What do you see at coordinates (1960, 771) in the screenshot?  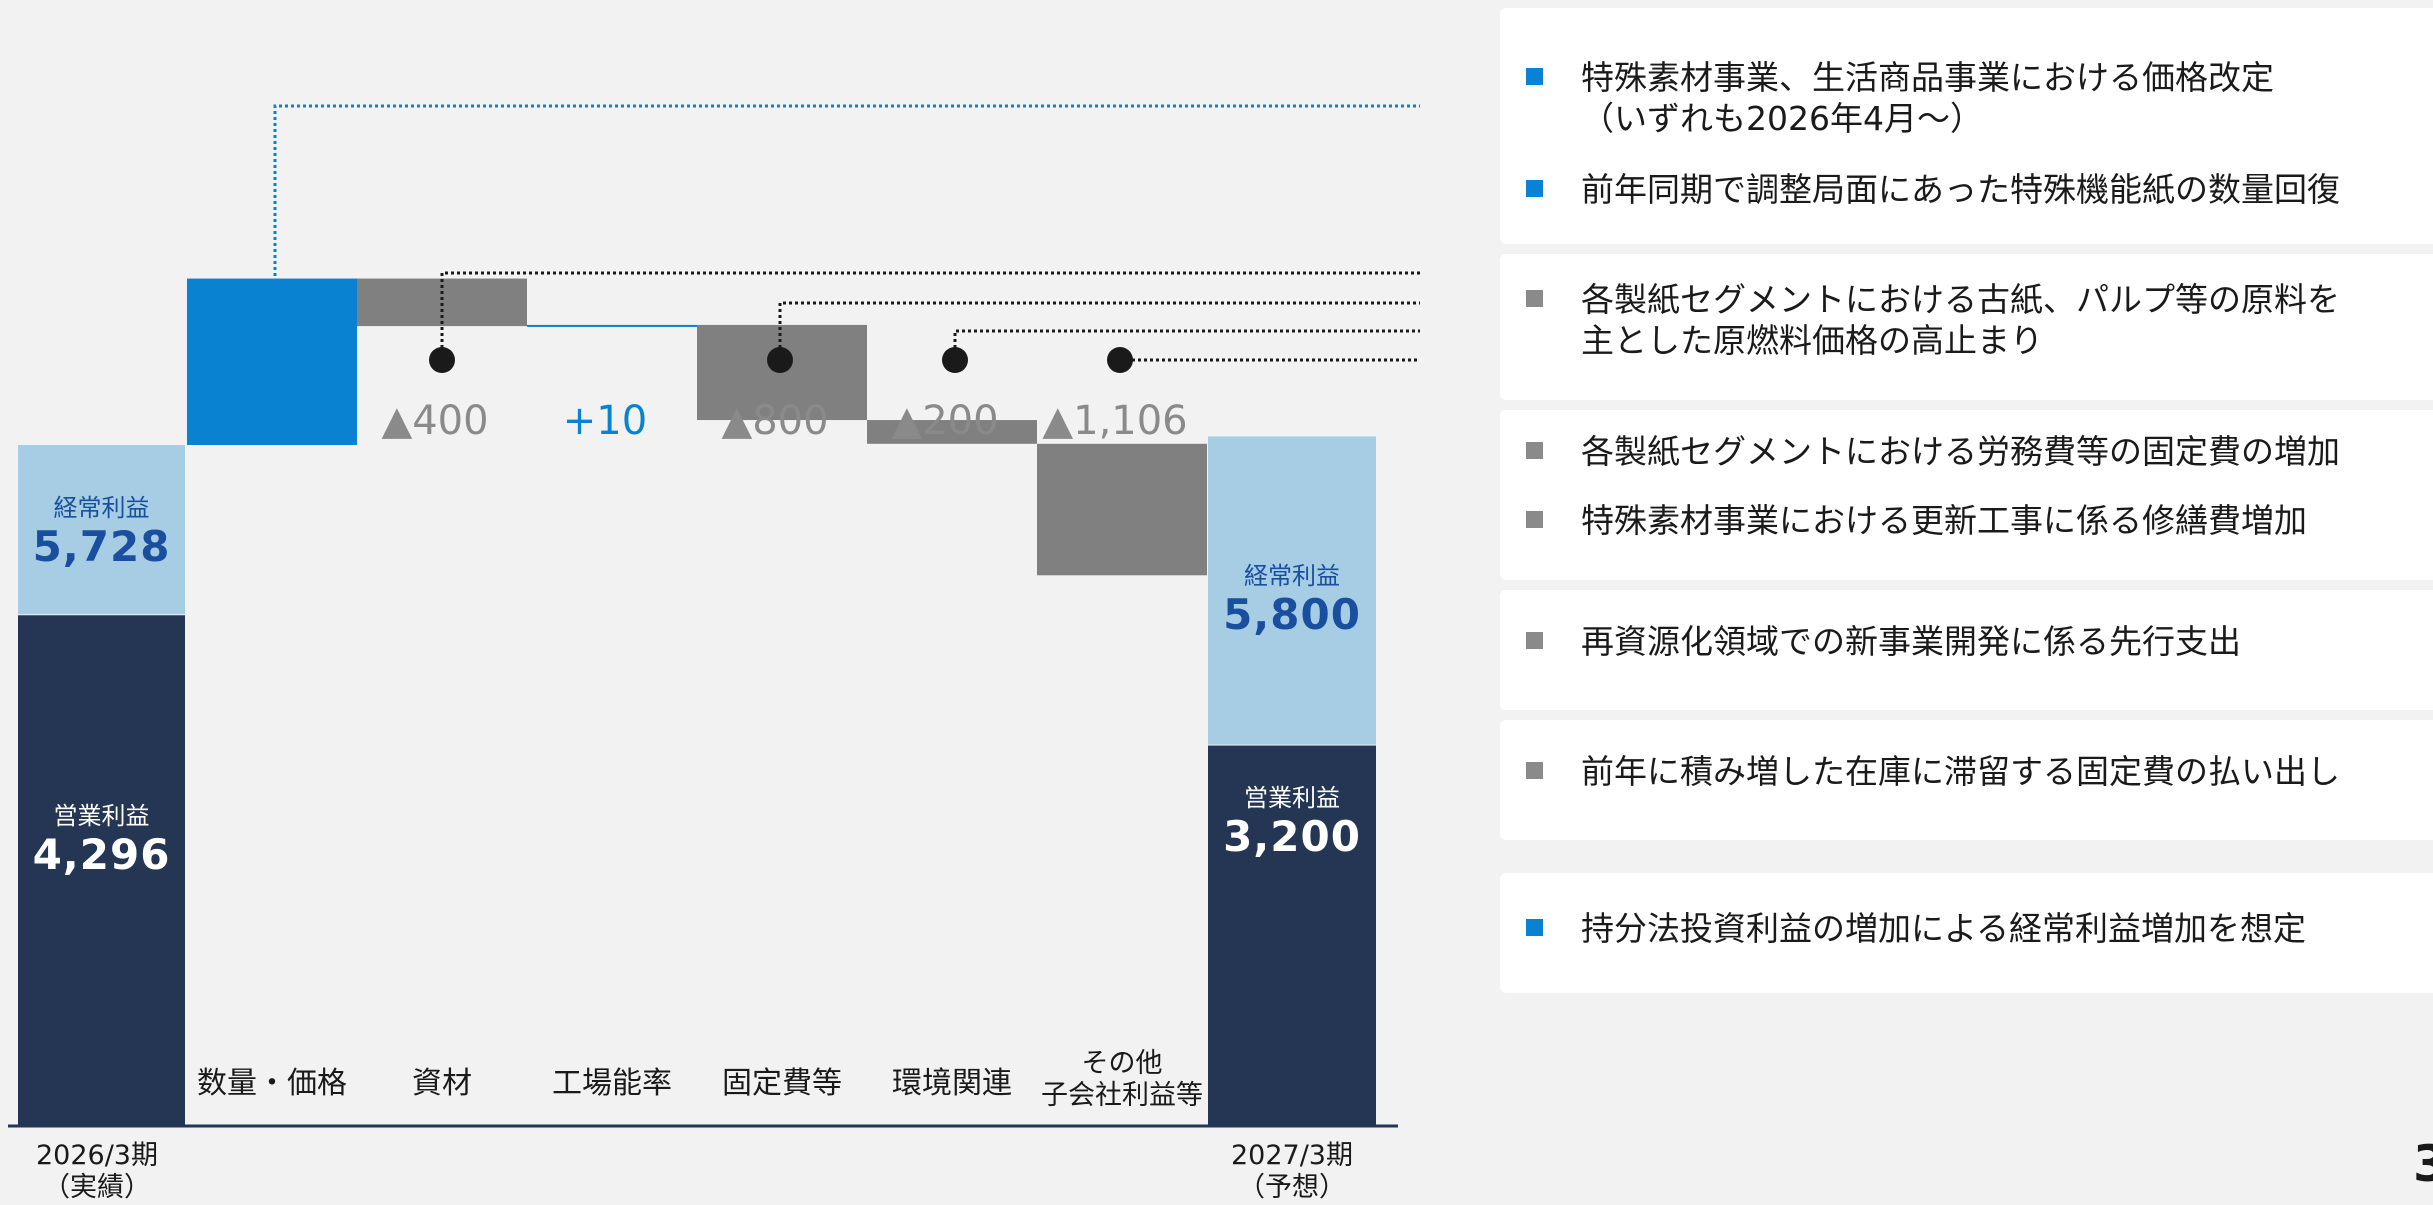 I see `note-text: 前年に積み増した在庫に滞留する固定費の払い出し` at bounding box center [1960, 771].